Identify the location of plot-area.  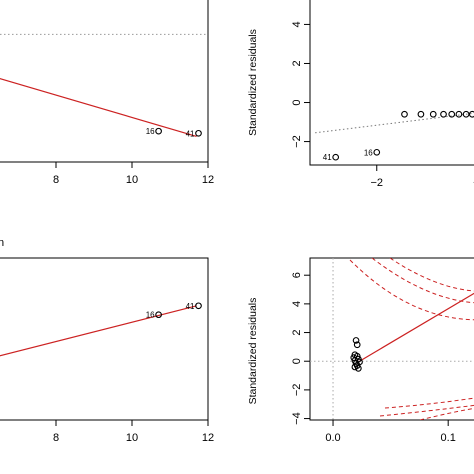
(392, 339).